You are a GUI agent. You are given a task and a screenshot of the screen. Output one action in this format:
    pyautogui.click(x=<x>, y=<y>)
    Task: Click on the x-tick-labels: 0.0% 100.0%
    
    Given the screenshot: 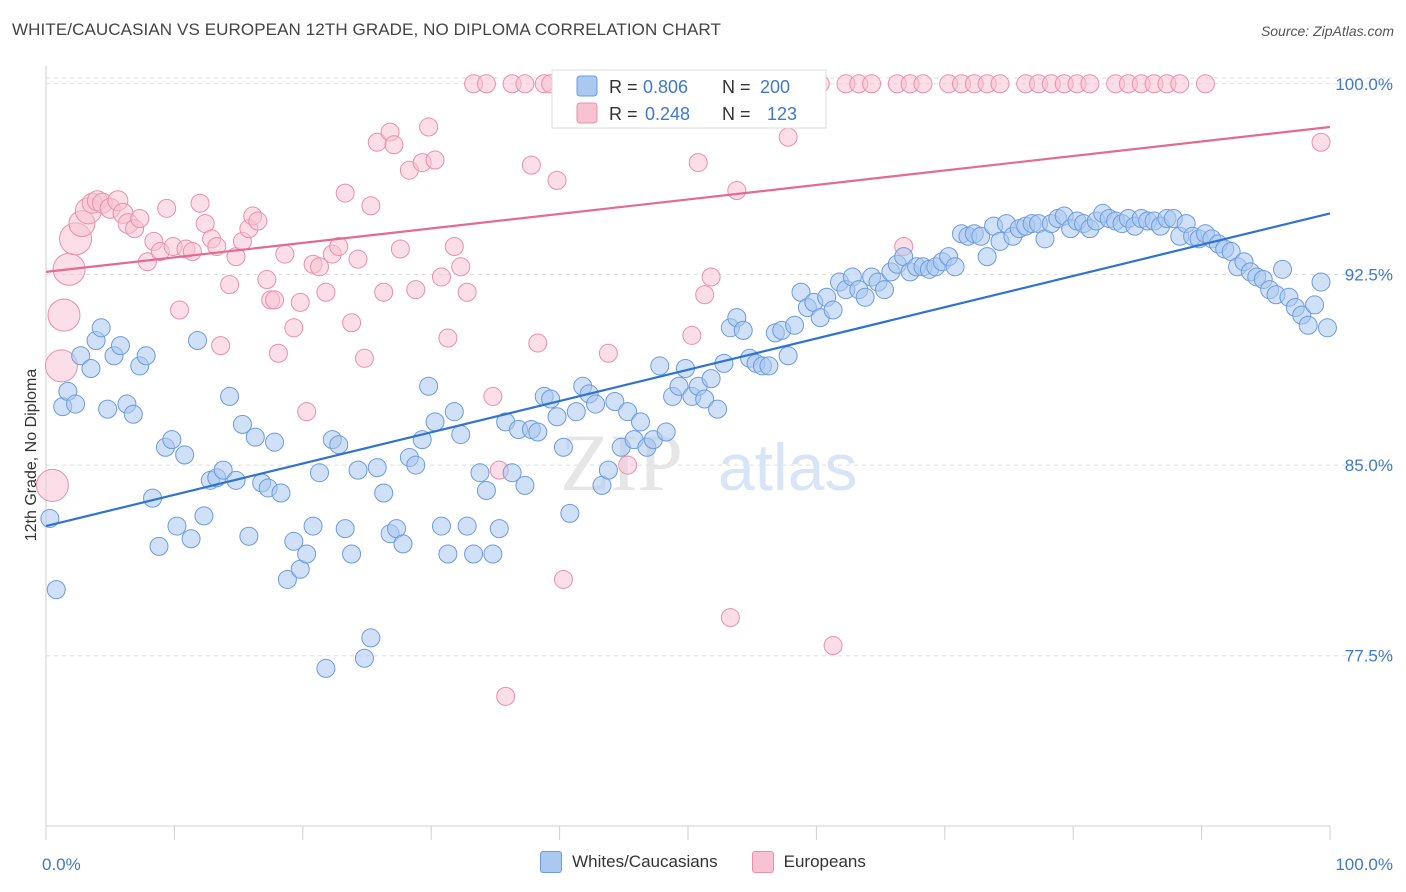 What is the action you would take?
    pyautogui.click(x=717, y=864)
    